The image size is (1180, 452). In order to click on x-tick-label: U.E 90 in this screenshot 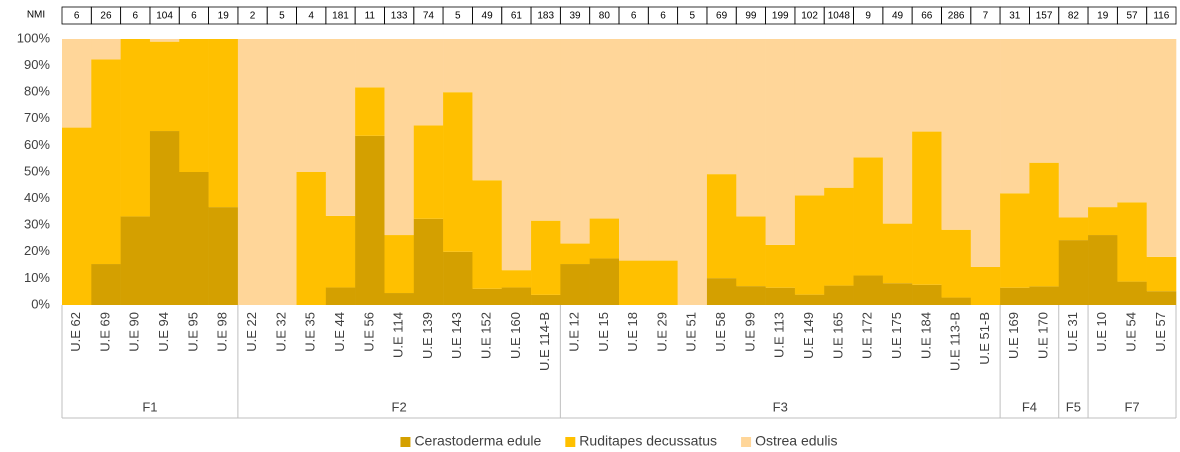, I will do `click(134, 332)`.